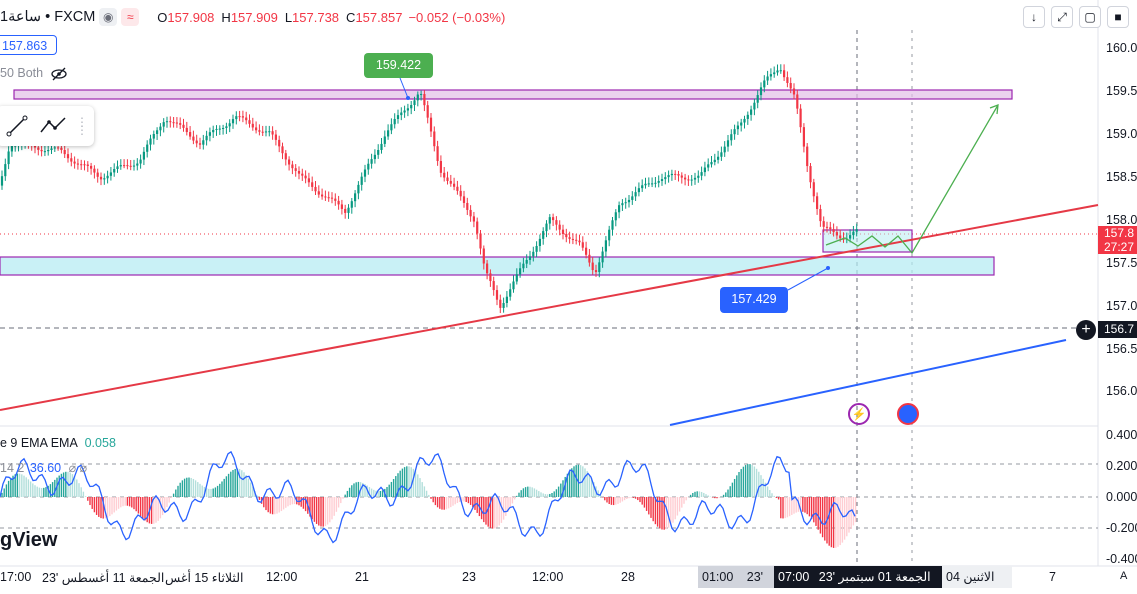 This screenshot has height=594, width=1137. What do you see at coordinates (404, 88) in the screenshot?
I see `callout-pointer-top` at bounding box center [404, 88].